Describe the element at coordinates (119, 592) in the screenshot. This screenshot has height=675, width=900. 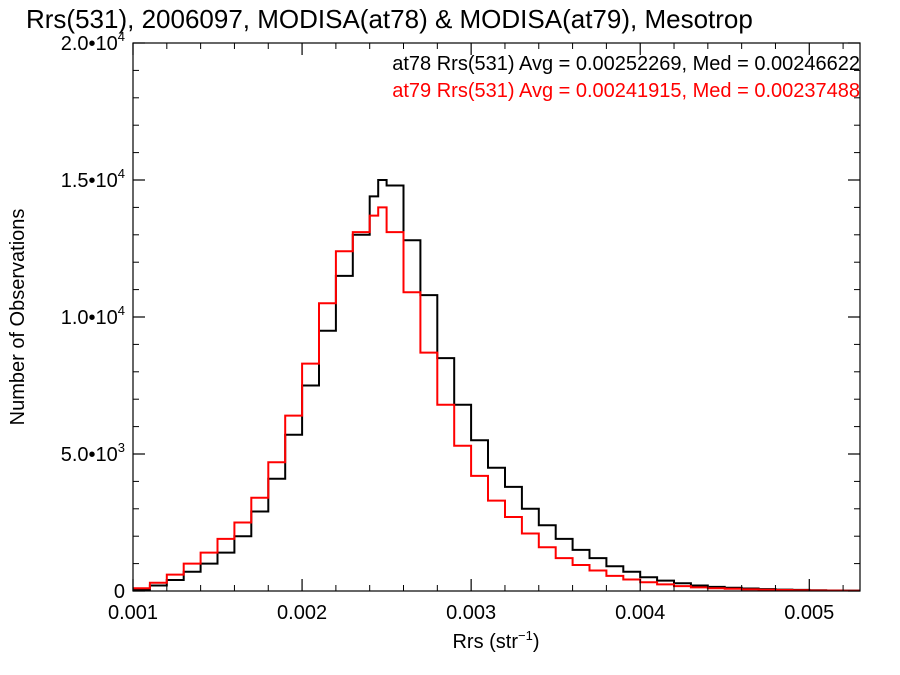
I see `y-tick-label: 0` at that location.